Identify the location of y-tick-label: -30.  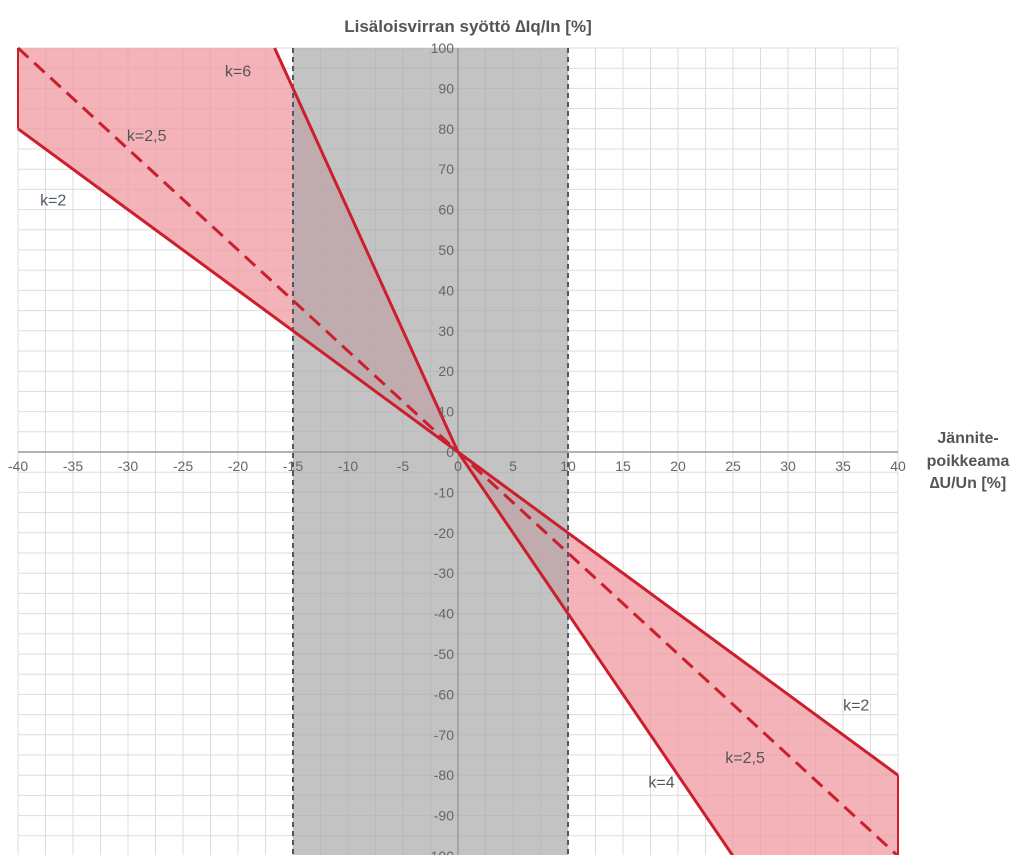
(444, 573).